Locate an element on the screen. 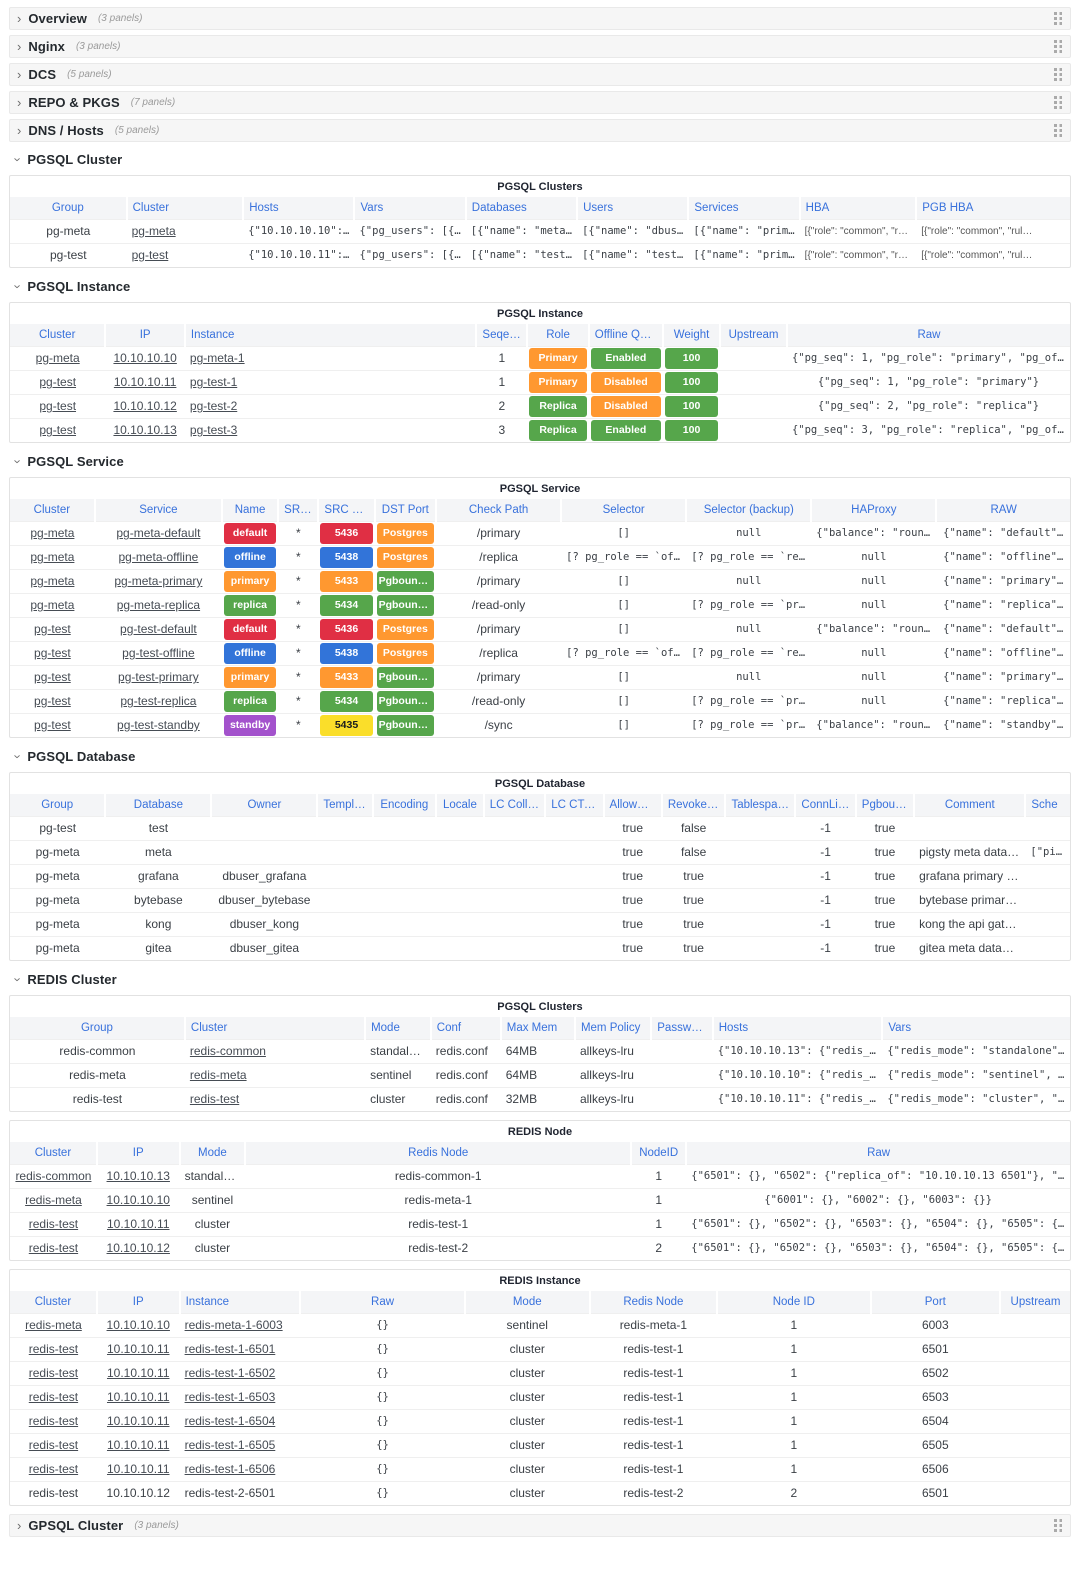 The height and width of the screenshot is (1580, 1080). column-header-service: Service is located at coordinates (157, 510).